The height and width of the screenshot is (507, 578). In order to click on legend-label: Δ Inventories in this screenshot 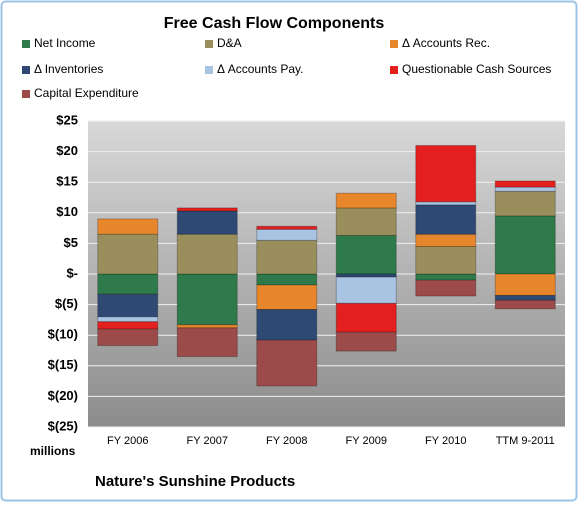, I will do `click(68, 69)`.